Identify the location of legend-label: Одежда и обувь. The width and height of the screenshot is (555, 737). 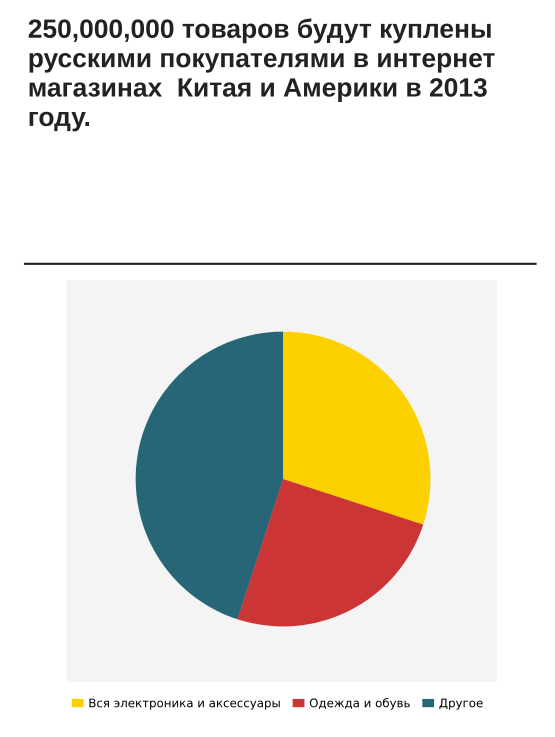
(360, 704).